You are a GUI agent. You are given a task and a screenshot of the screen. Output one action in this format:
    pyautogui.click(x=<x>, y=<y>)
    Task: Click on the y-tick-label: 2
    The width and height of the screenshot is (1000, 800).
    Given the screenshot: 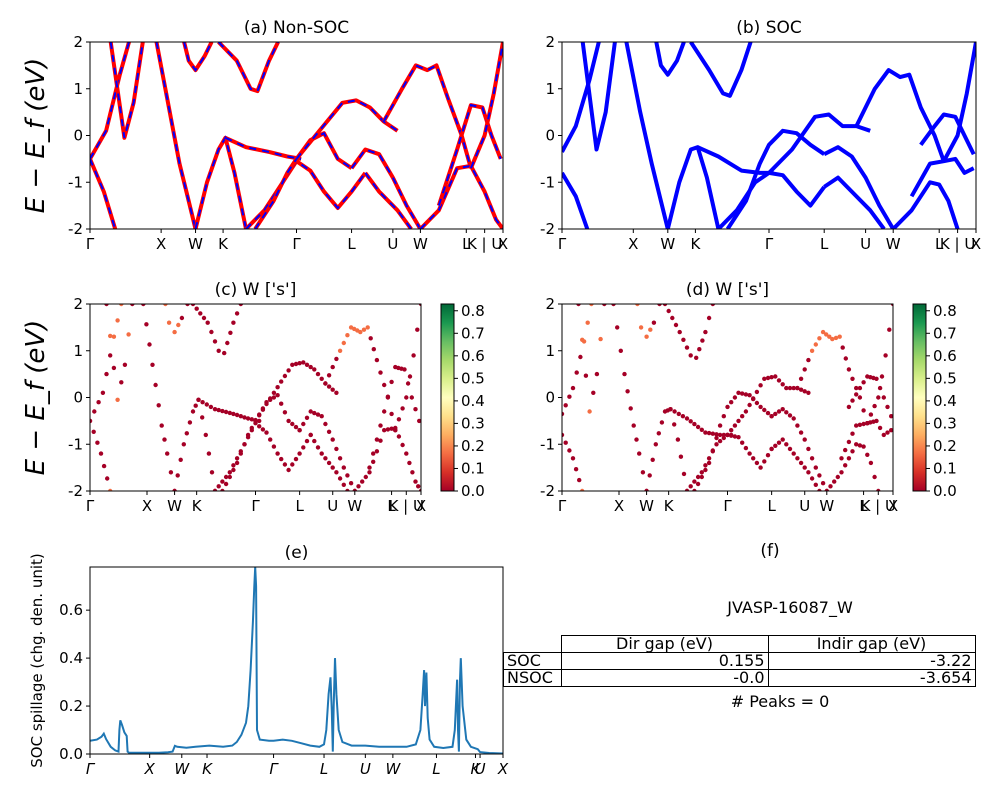 What is the action you would take?
    pyautogui.click(x=550, y=42)
    